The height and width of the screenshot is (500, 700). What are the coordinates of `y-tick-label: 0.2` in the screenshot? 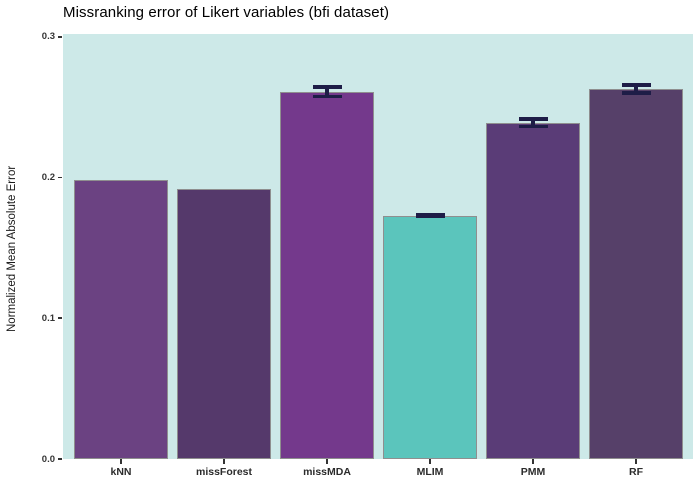 It's located at (48, 178).